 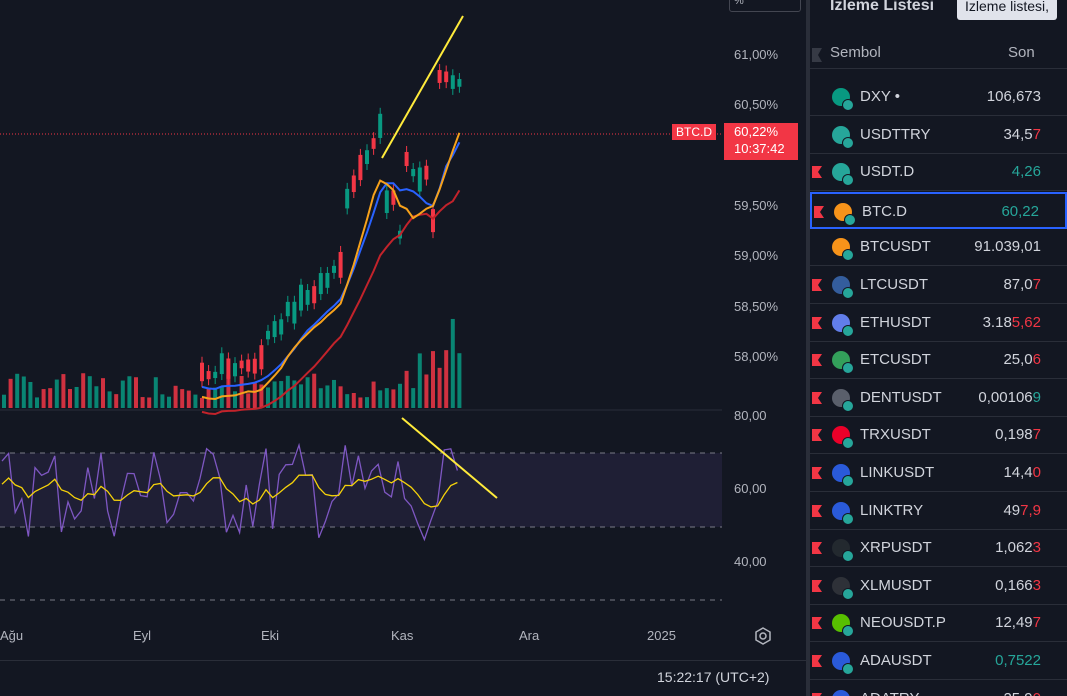 What do you see at coordinates (1021, 52) in the screenshot?
I see `column-last: Son` at bounding box center [1021, 52].